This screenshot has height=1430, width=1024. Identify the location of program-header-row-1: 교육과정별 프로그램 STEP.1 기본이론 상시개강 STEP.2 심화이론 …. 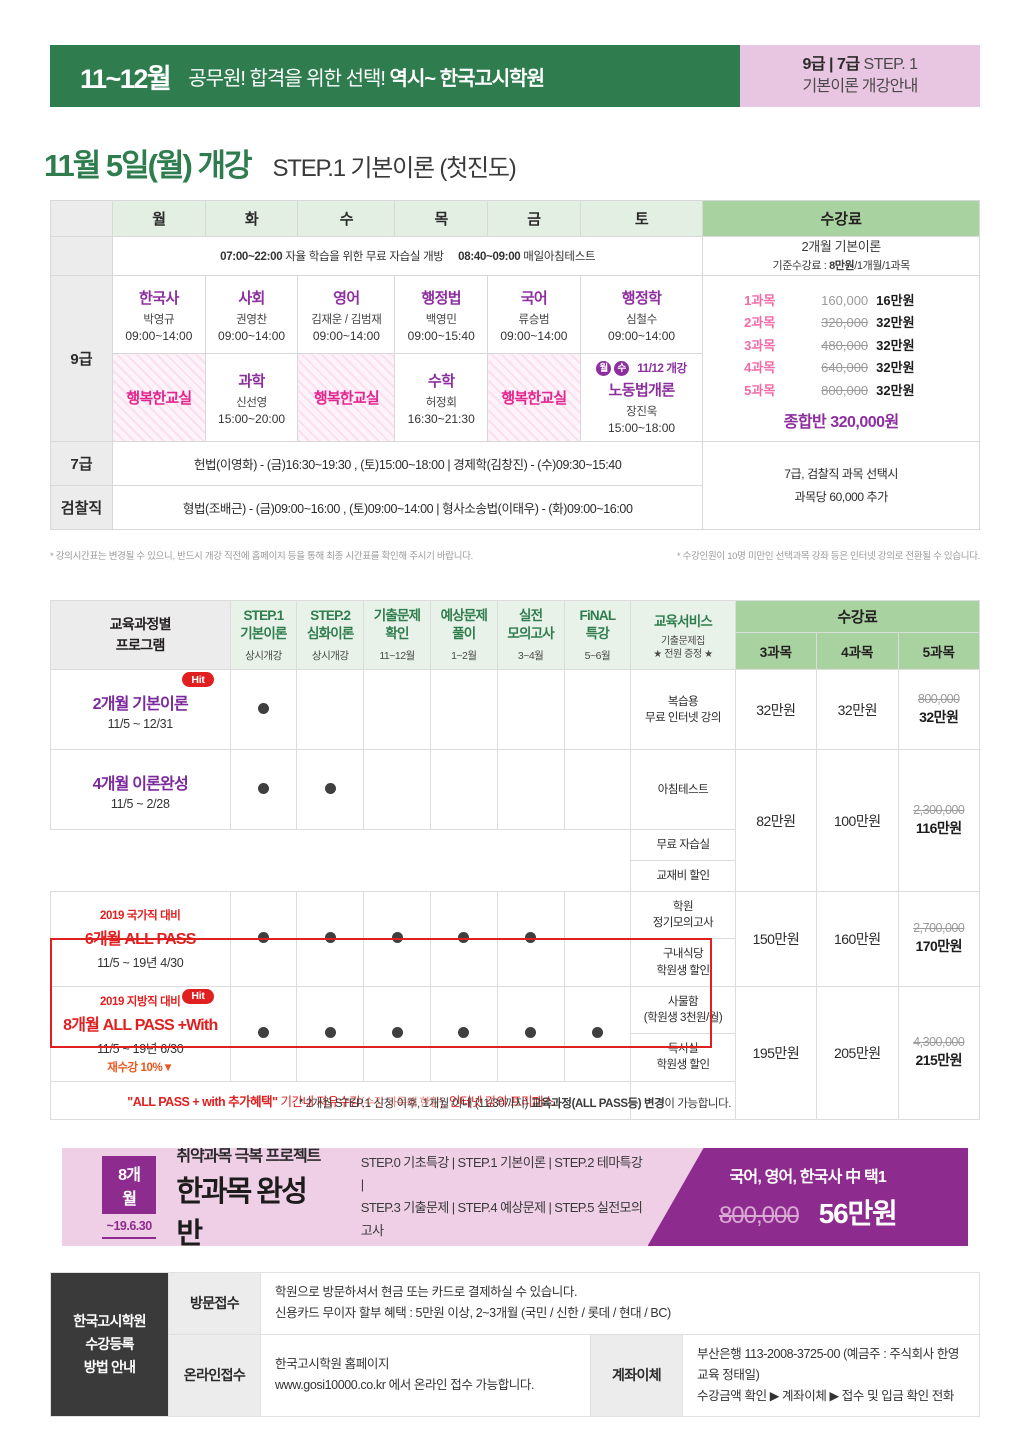
(515, 635).